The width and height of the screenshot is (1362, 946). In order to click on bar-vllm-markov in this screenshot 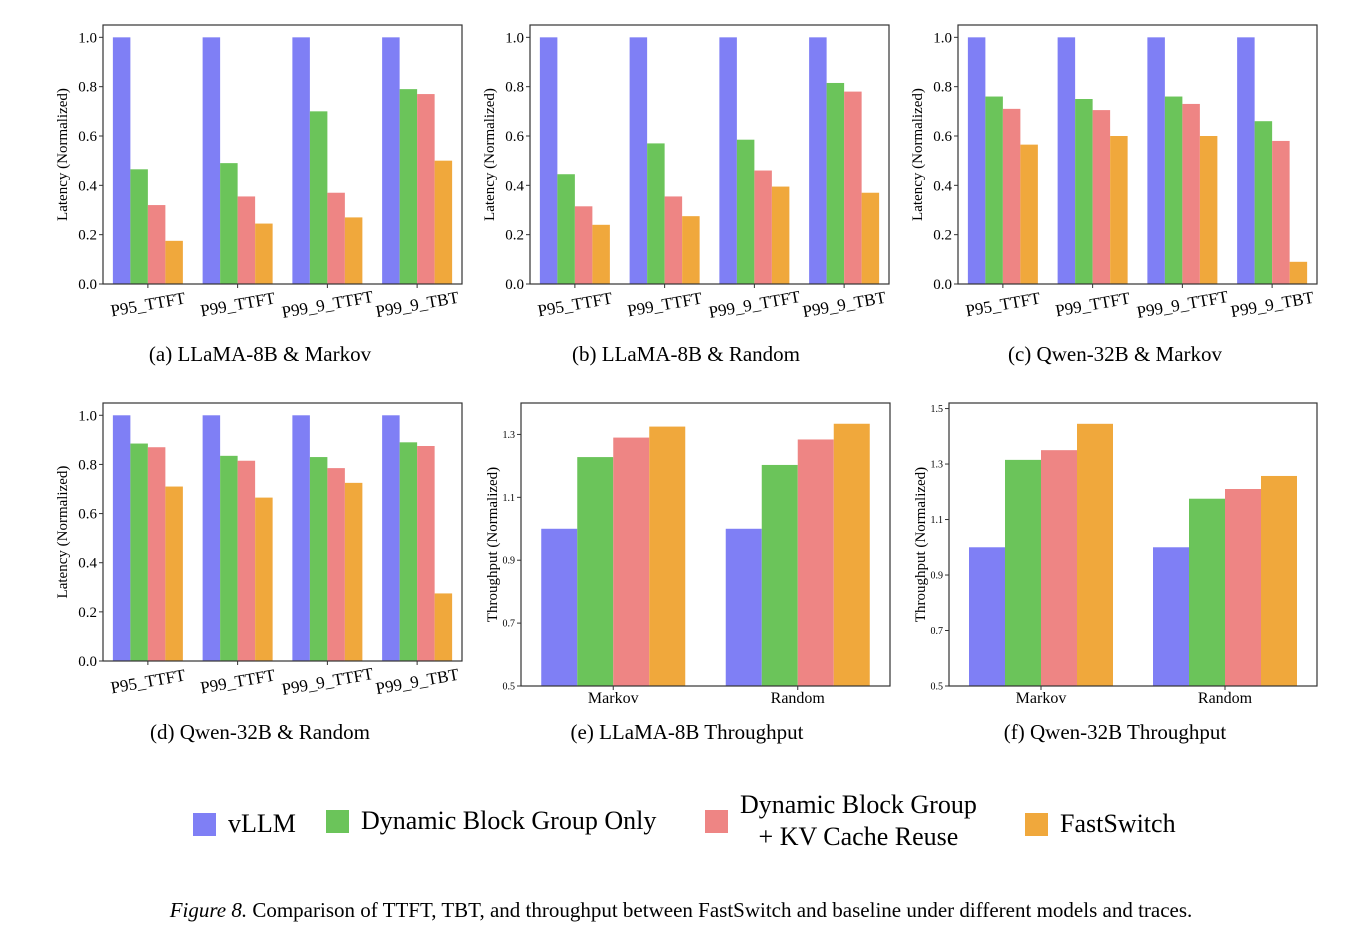, I will do `click(559, 607)`.